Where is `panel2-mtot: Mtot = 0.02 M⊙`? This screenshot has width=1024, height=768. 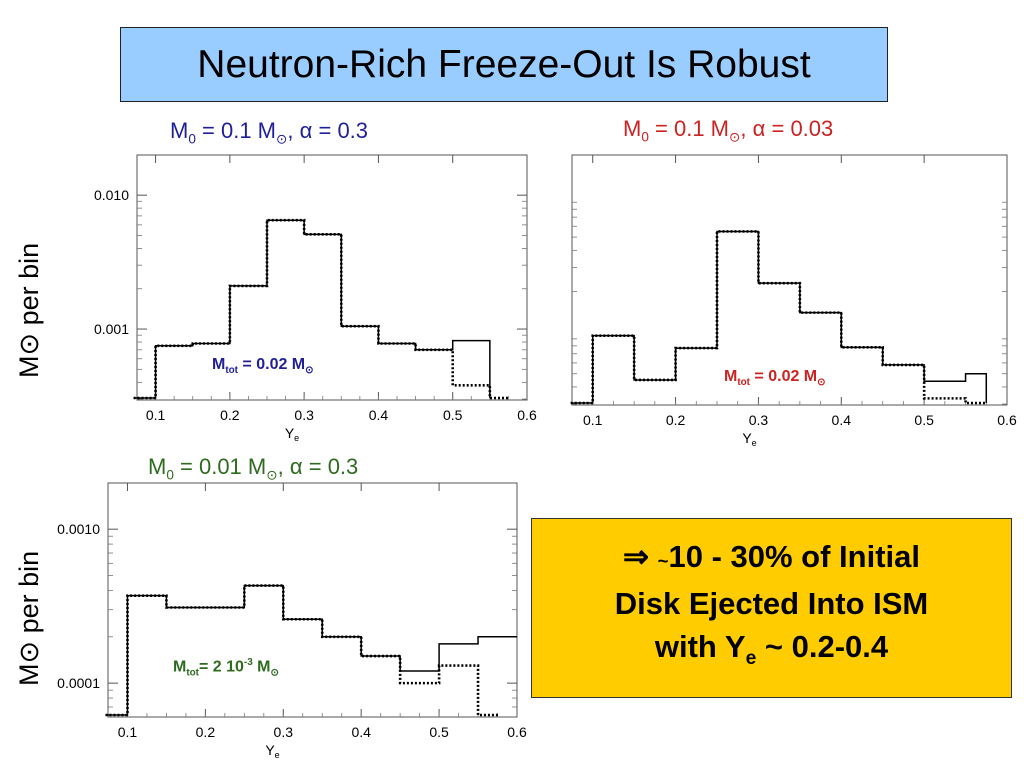
panel2-mtot: Mtot = 0.02 M⊙ is located at coordinates (775, 378).